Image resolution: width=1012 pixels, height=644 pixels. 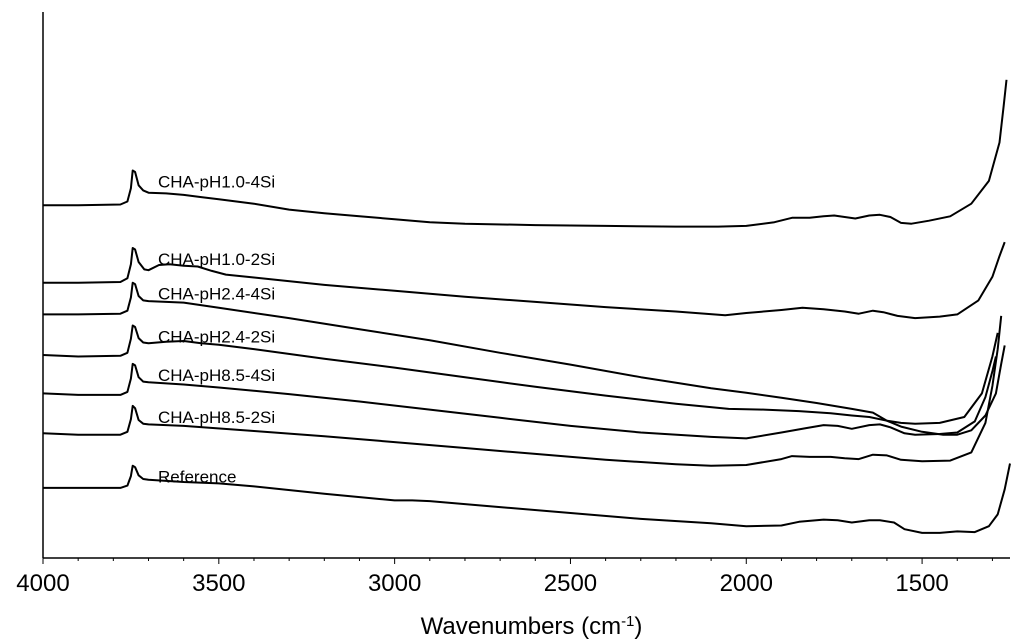 What do you see at coordinates (638, 626) in the screenshot?
I see `x-axis-title-suffix: )` at bounding box center [638, 626].